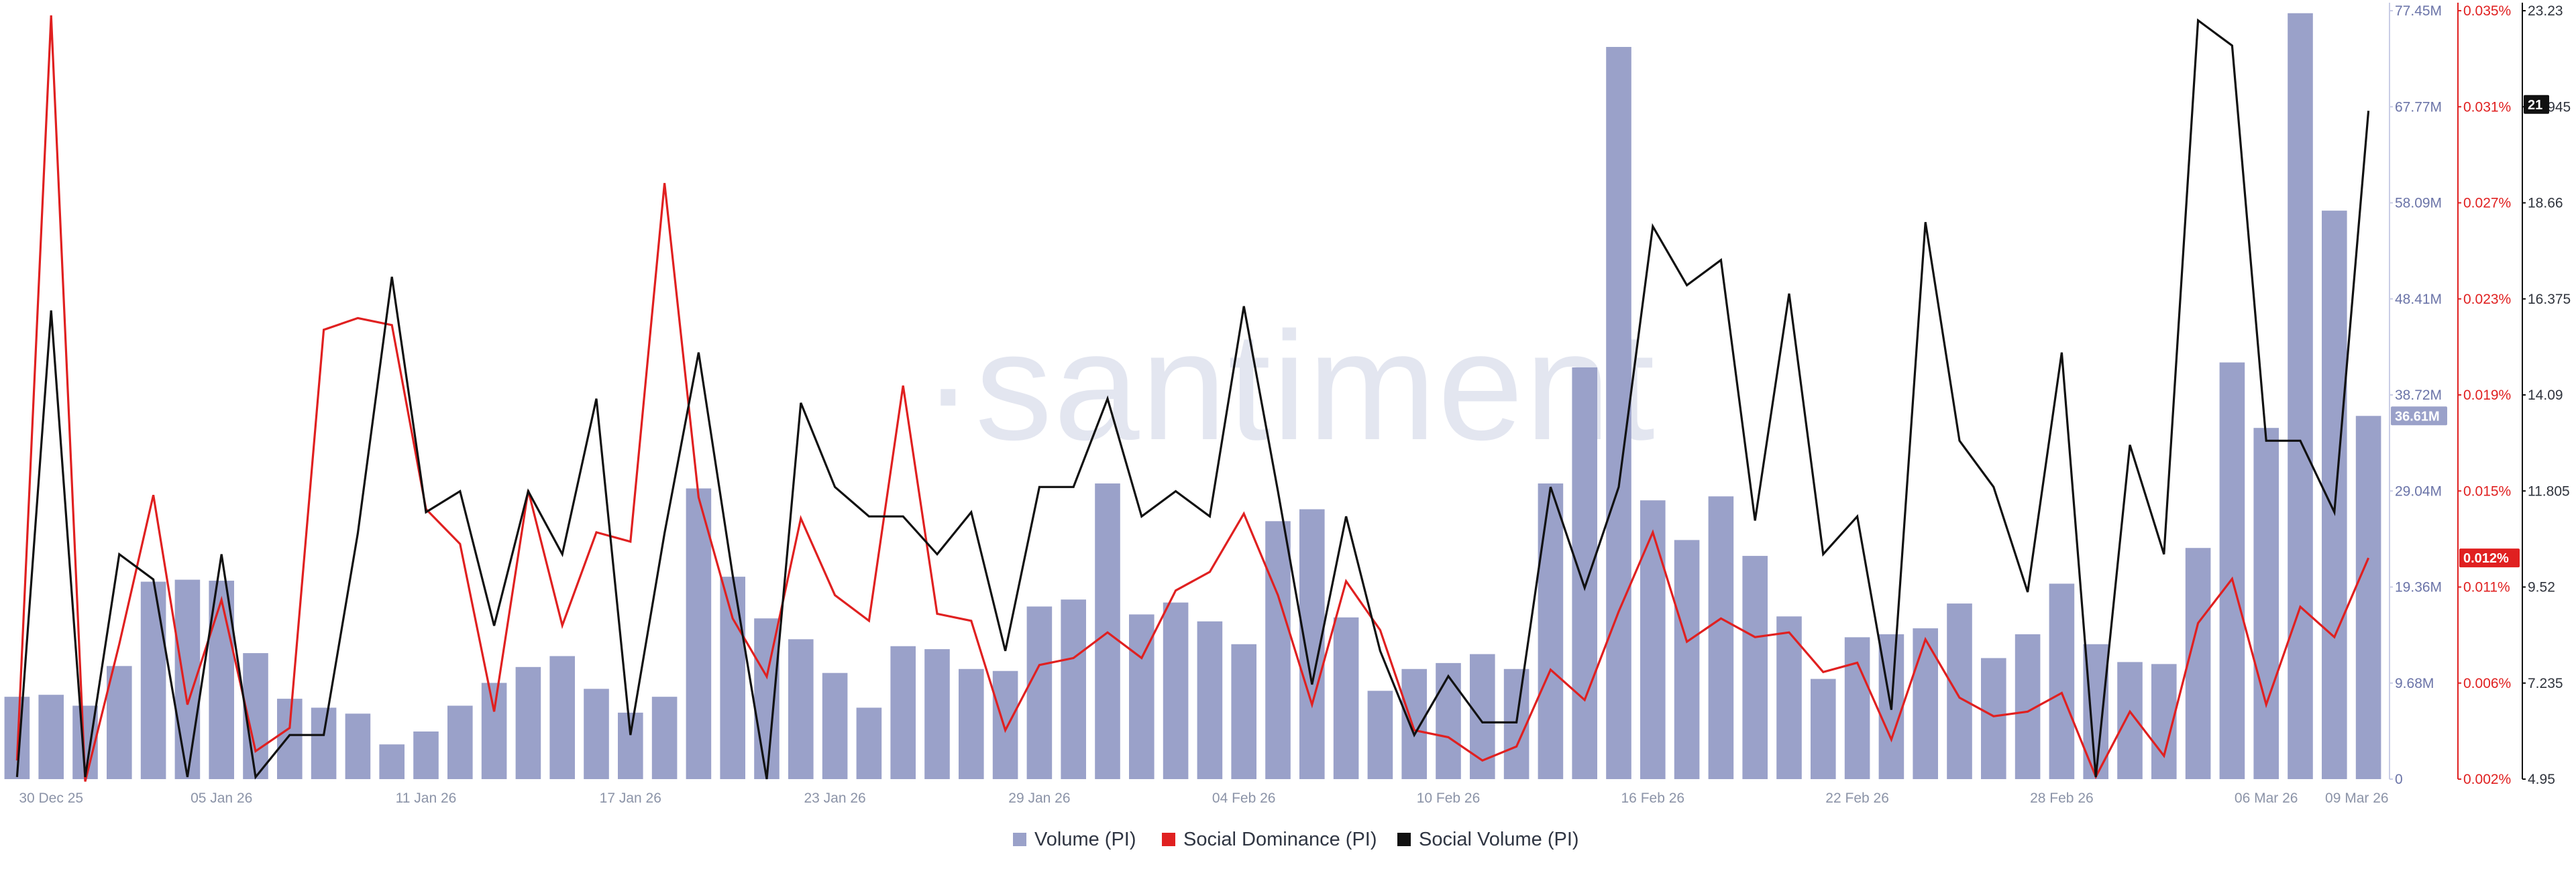 Image resolution: width=2576 pixels, height=875 pixels. Describe the element at coordinates (2487, 299) in the screenshot. I see `social-dominance-axis-tick-label: 0.023%` at that location.